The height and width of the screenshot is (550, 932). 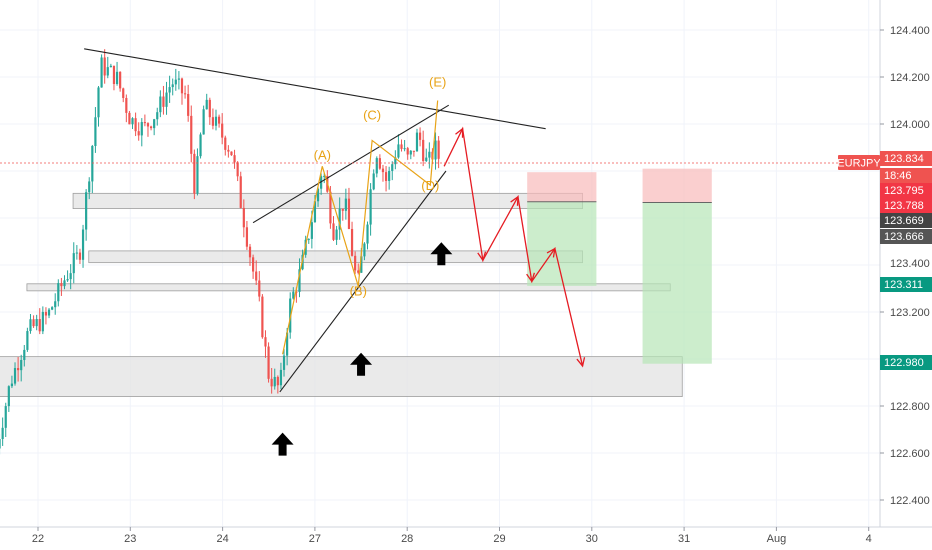 I want to click on projection-path, so click(x=514, y=247).